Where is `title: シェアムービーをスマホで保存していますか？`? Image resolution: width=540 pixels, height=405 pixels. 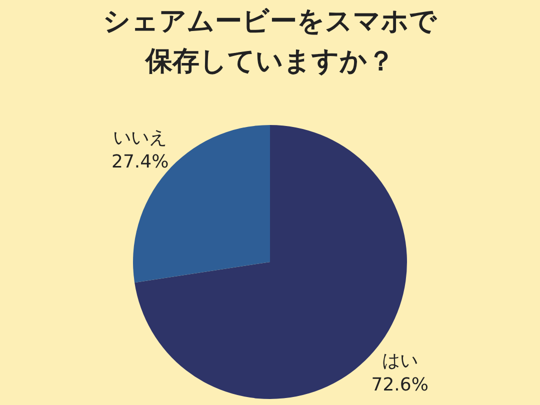
title: シェアムービーをスマホで保存していますか？ is located at coordinates (270, 42).